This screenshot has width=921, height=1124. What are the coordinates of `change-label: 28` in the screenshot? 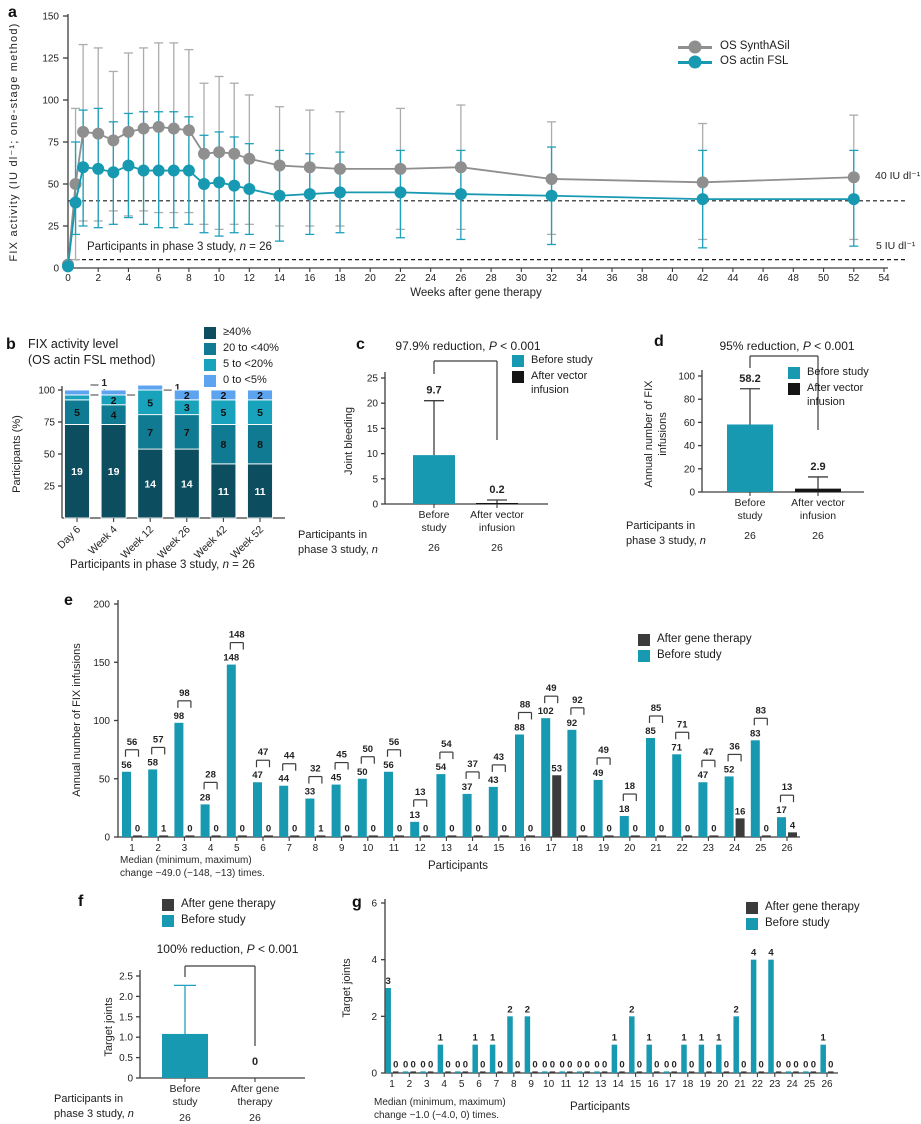 It's located at (210, 774).